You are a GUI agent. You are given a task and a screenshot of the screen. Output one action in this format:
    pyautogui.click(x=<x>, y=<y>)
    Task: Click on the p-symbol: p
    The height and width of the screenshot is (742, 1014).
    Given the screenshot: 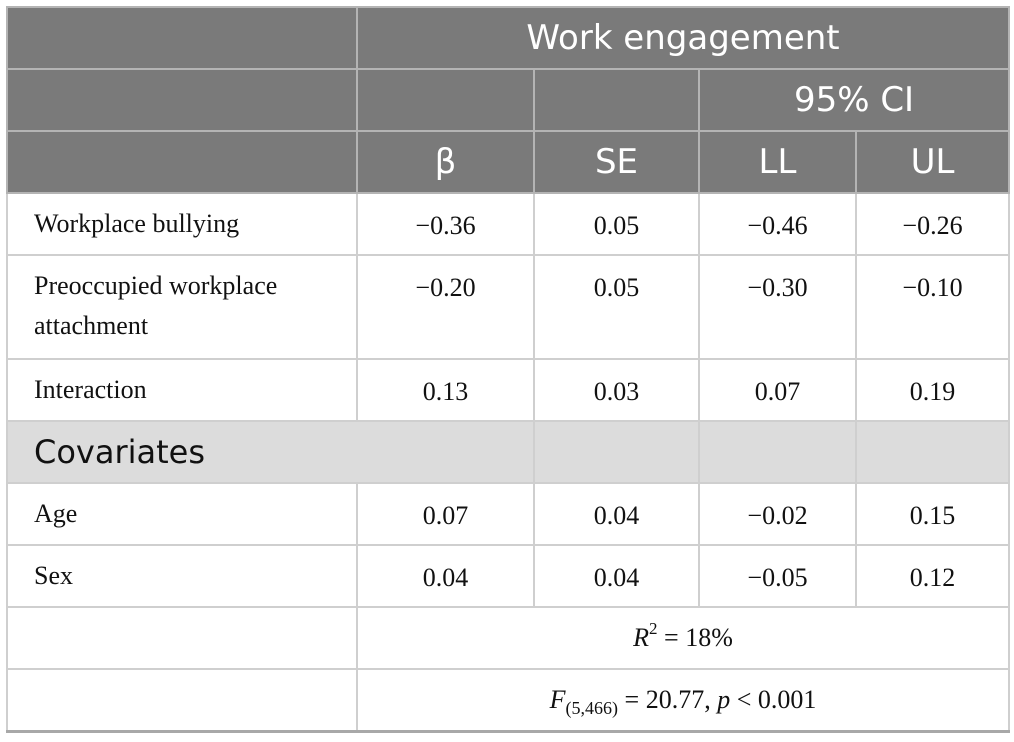 What is the action you would take?
    pyautogui.click(x=724, y=699)
    